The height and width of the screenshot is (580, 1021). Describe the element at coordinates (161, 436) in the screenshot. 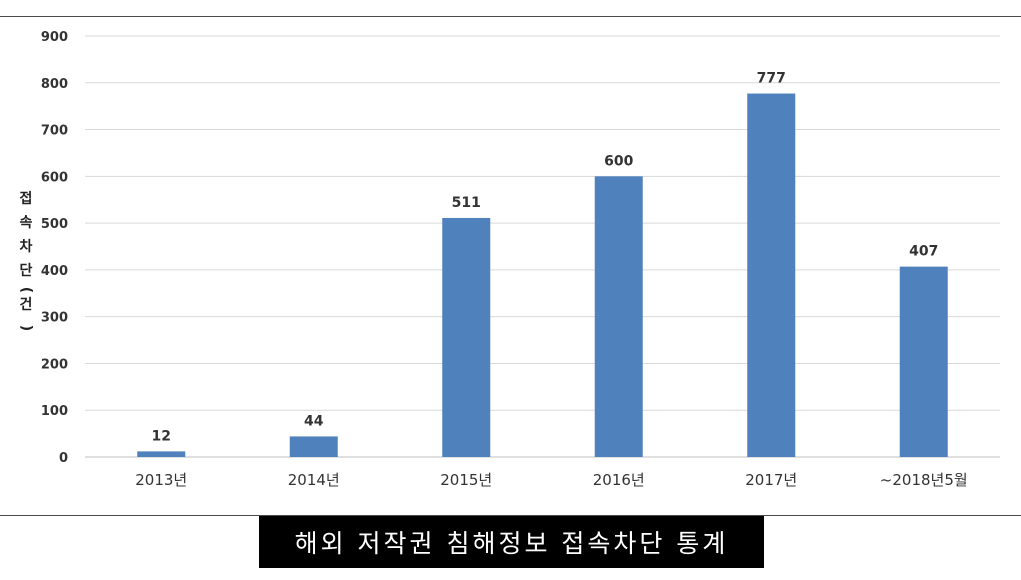

I see `data-label: 12` at that location.